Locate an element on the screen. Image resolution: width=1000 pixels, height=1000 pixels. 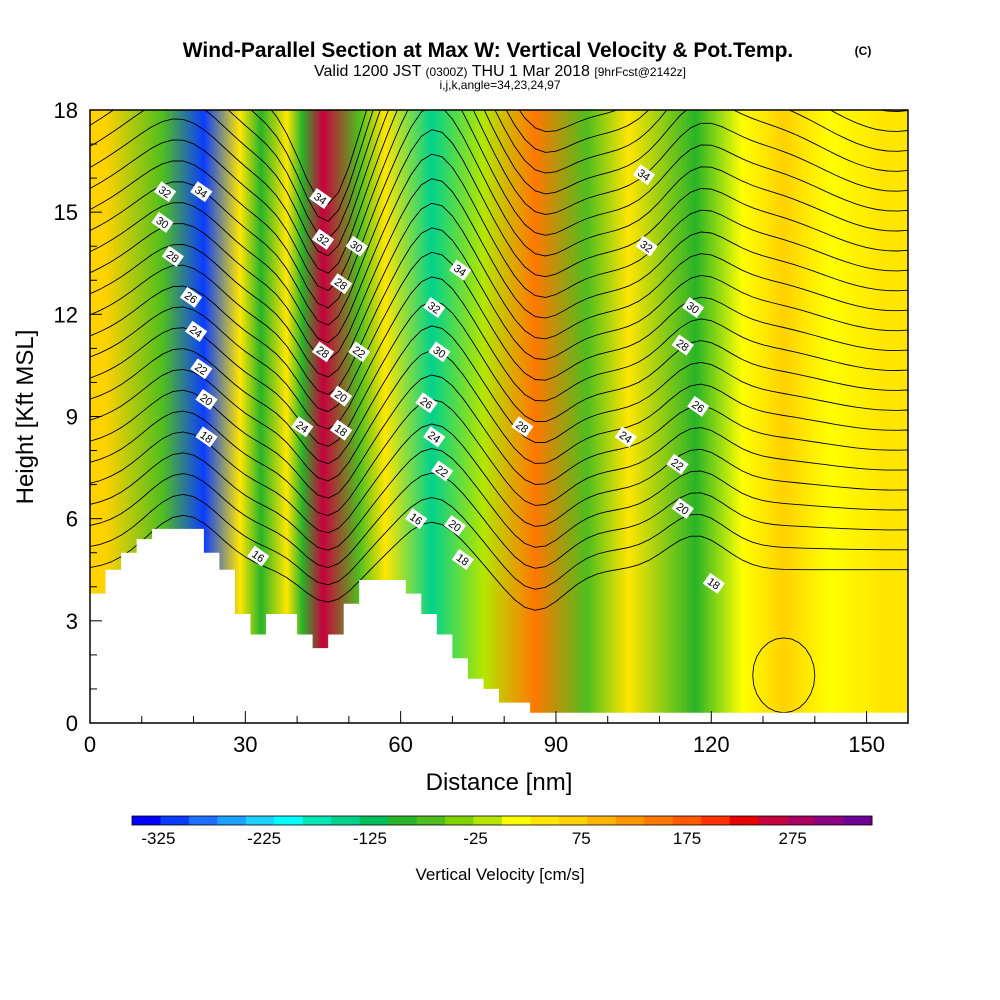
contour-label: 16 is located at coordinates (258, 556).